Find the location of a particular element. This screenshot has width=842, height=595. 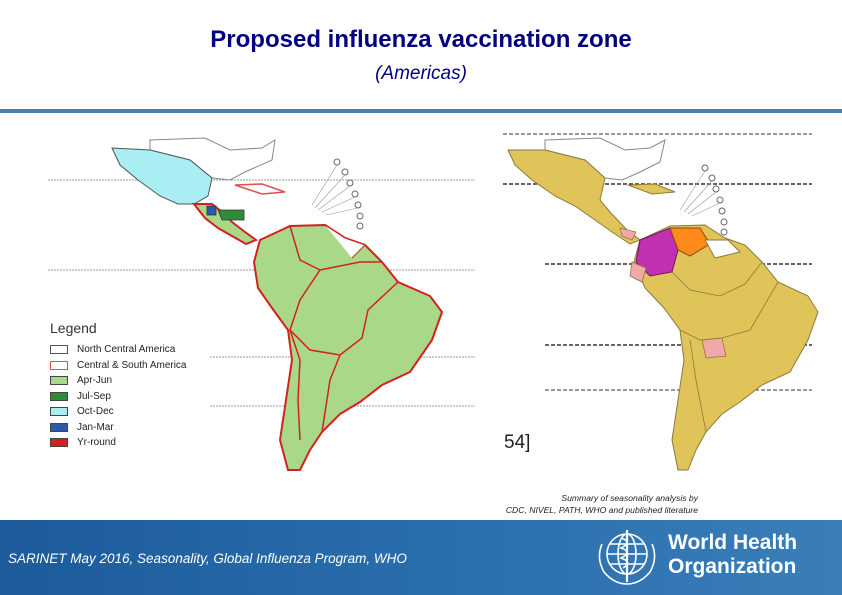

who-emblem-icon is located at coordinates (627, 557).